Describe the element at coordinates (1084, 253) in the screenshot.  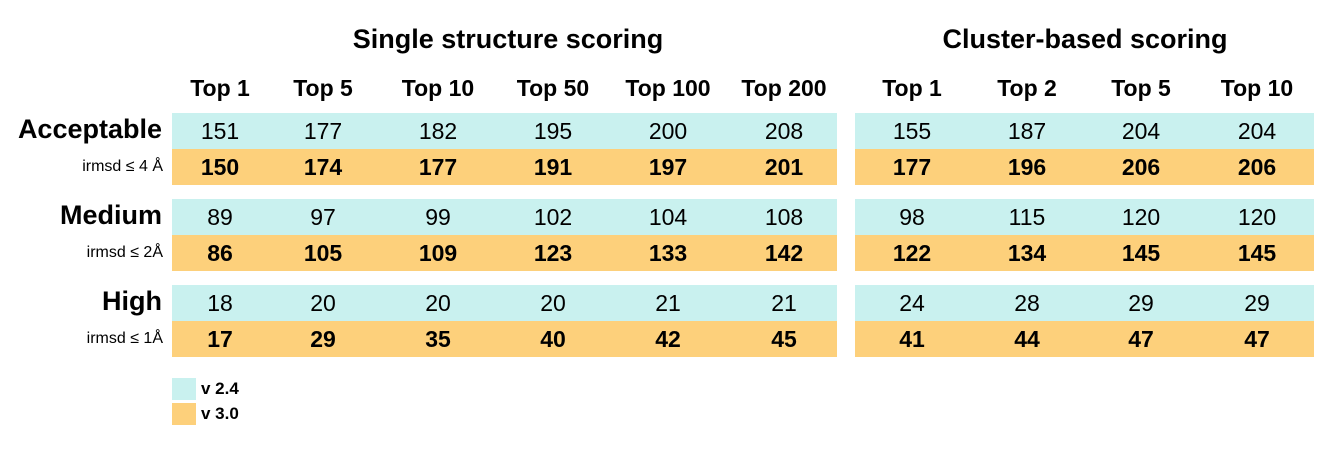
I see `band-v30-cluster: 122 134 145 145` at that location.